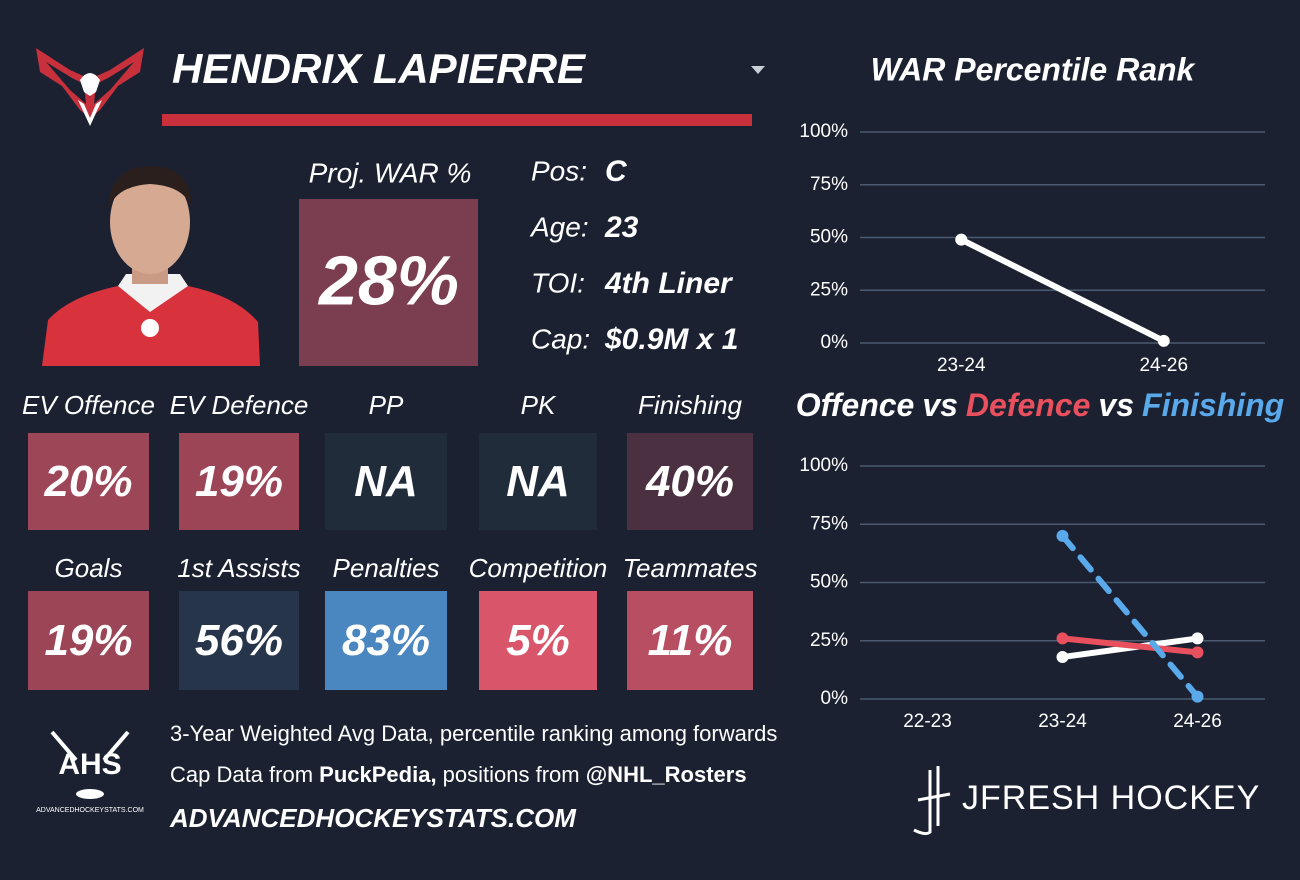 Image resolution: width=1300 pixels, height=880 pixels. Describe the element at coordinates (244, 774) in the screenshot. I see `credit-part: Cap Data from` at that location.